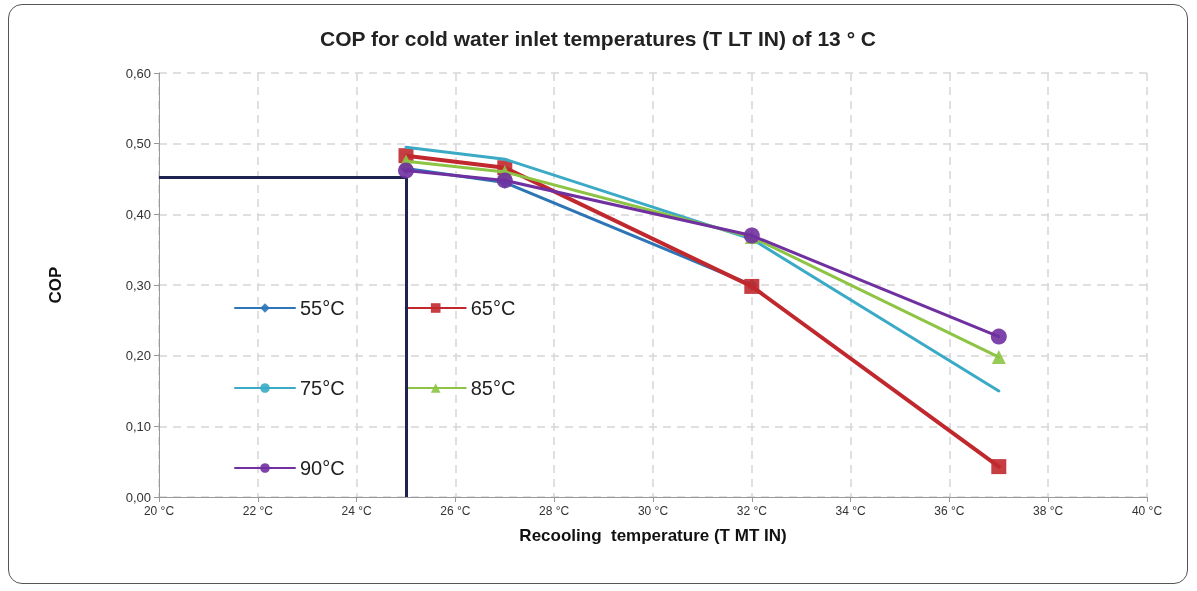 This screenshot has height=591, width=1197. Describe the element at coordinates (493, 388) in the screenshot. I see `legend-label: 85°C` at that location.